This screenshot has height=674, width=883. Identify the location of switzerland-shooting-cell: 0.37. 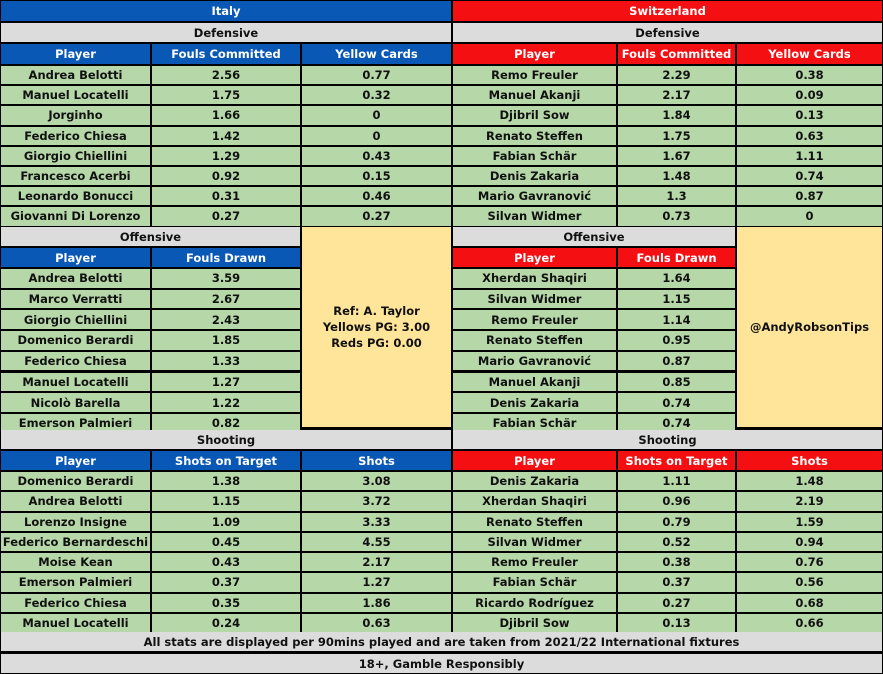
(676, 582).